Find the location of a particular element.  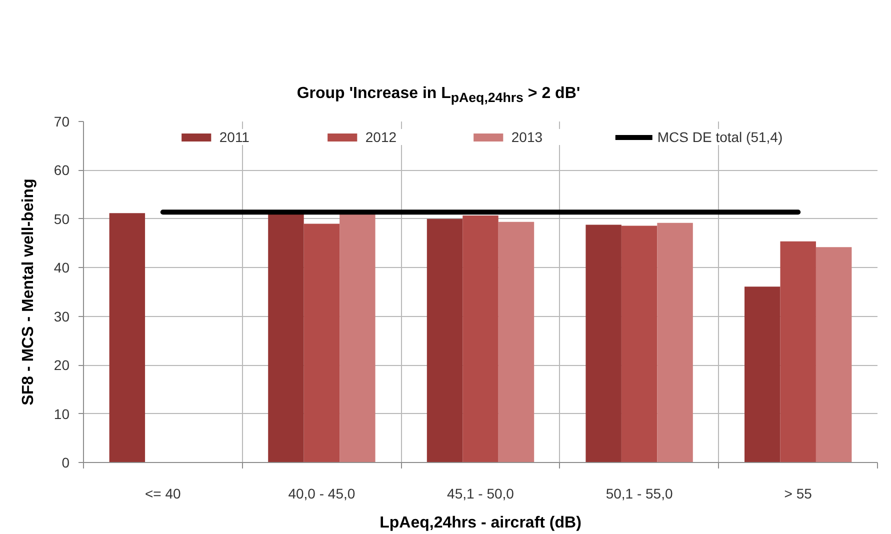

x-tick-label: 40,0 - 45,0 is located at coordinates (322, 494).